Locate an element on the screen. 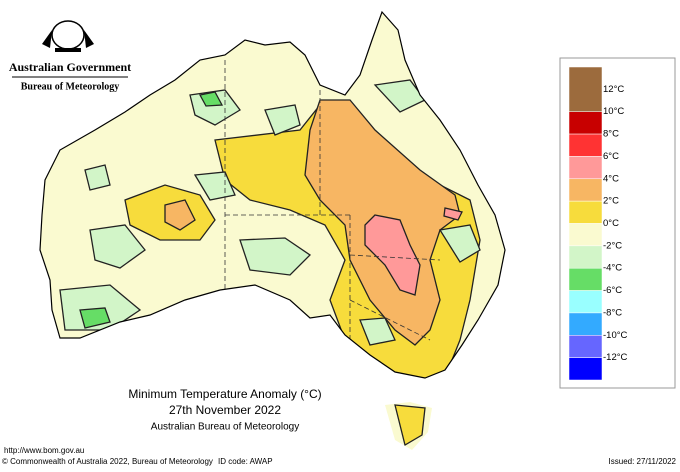  map-title: Minimum Temperature Anomaly (°C) is located at coordinates (224, 394).